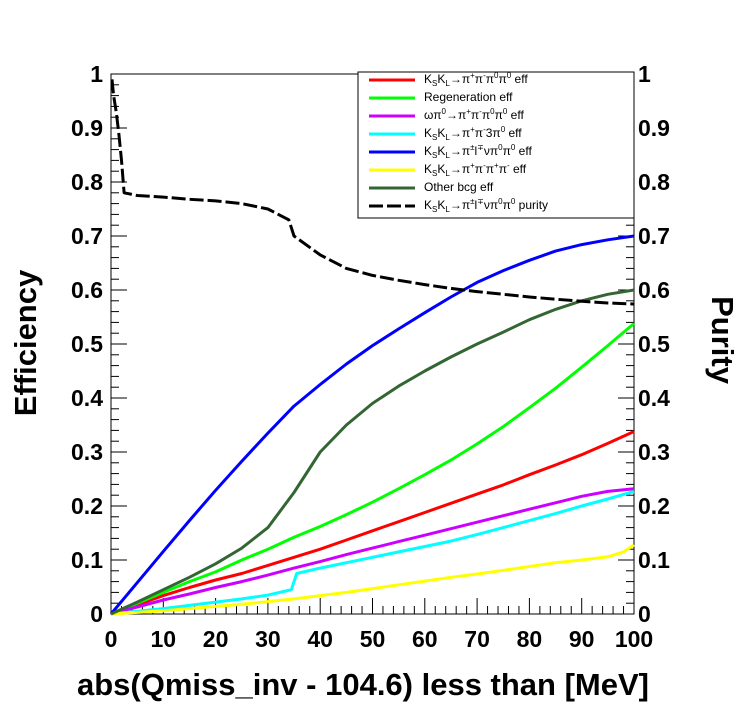  Describe the element at coordinates (654, 506) in the screenshot. I see `right-y-tick-label: 0.2` at that location.